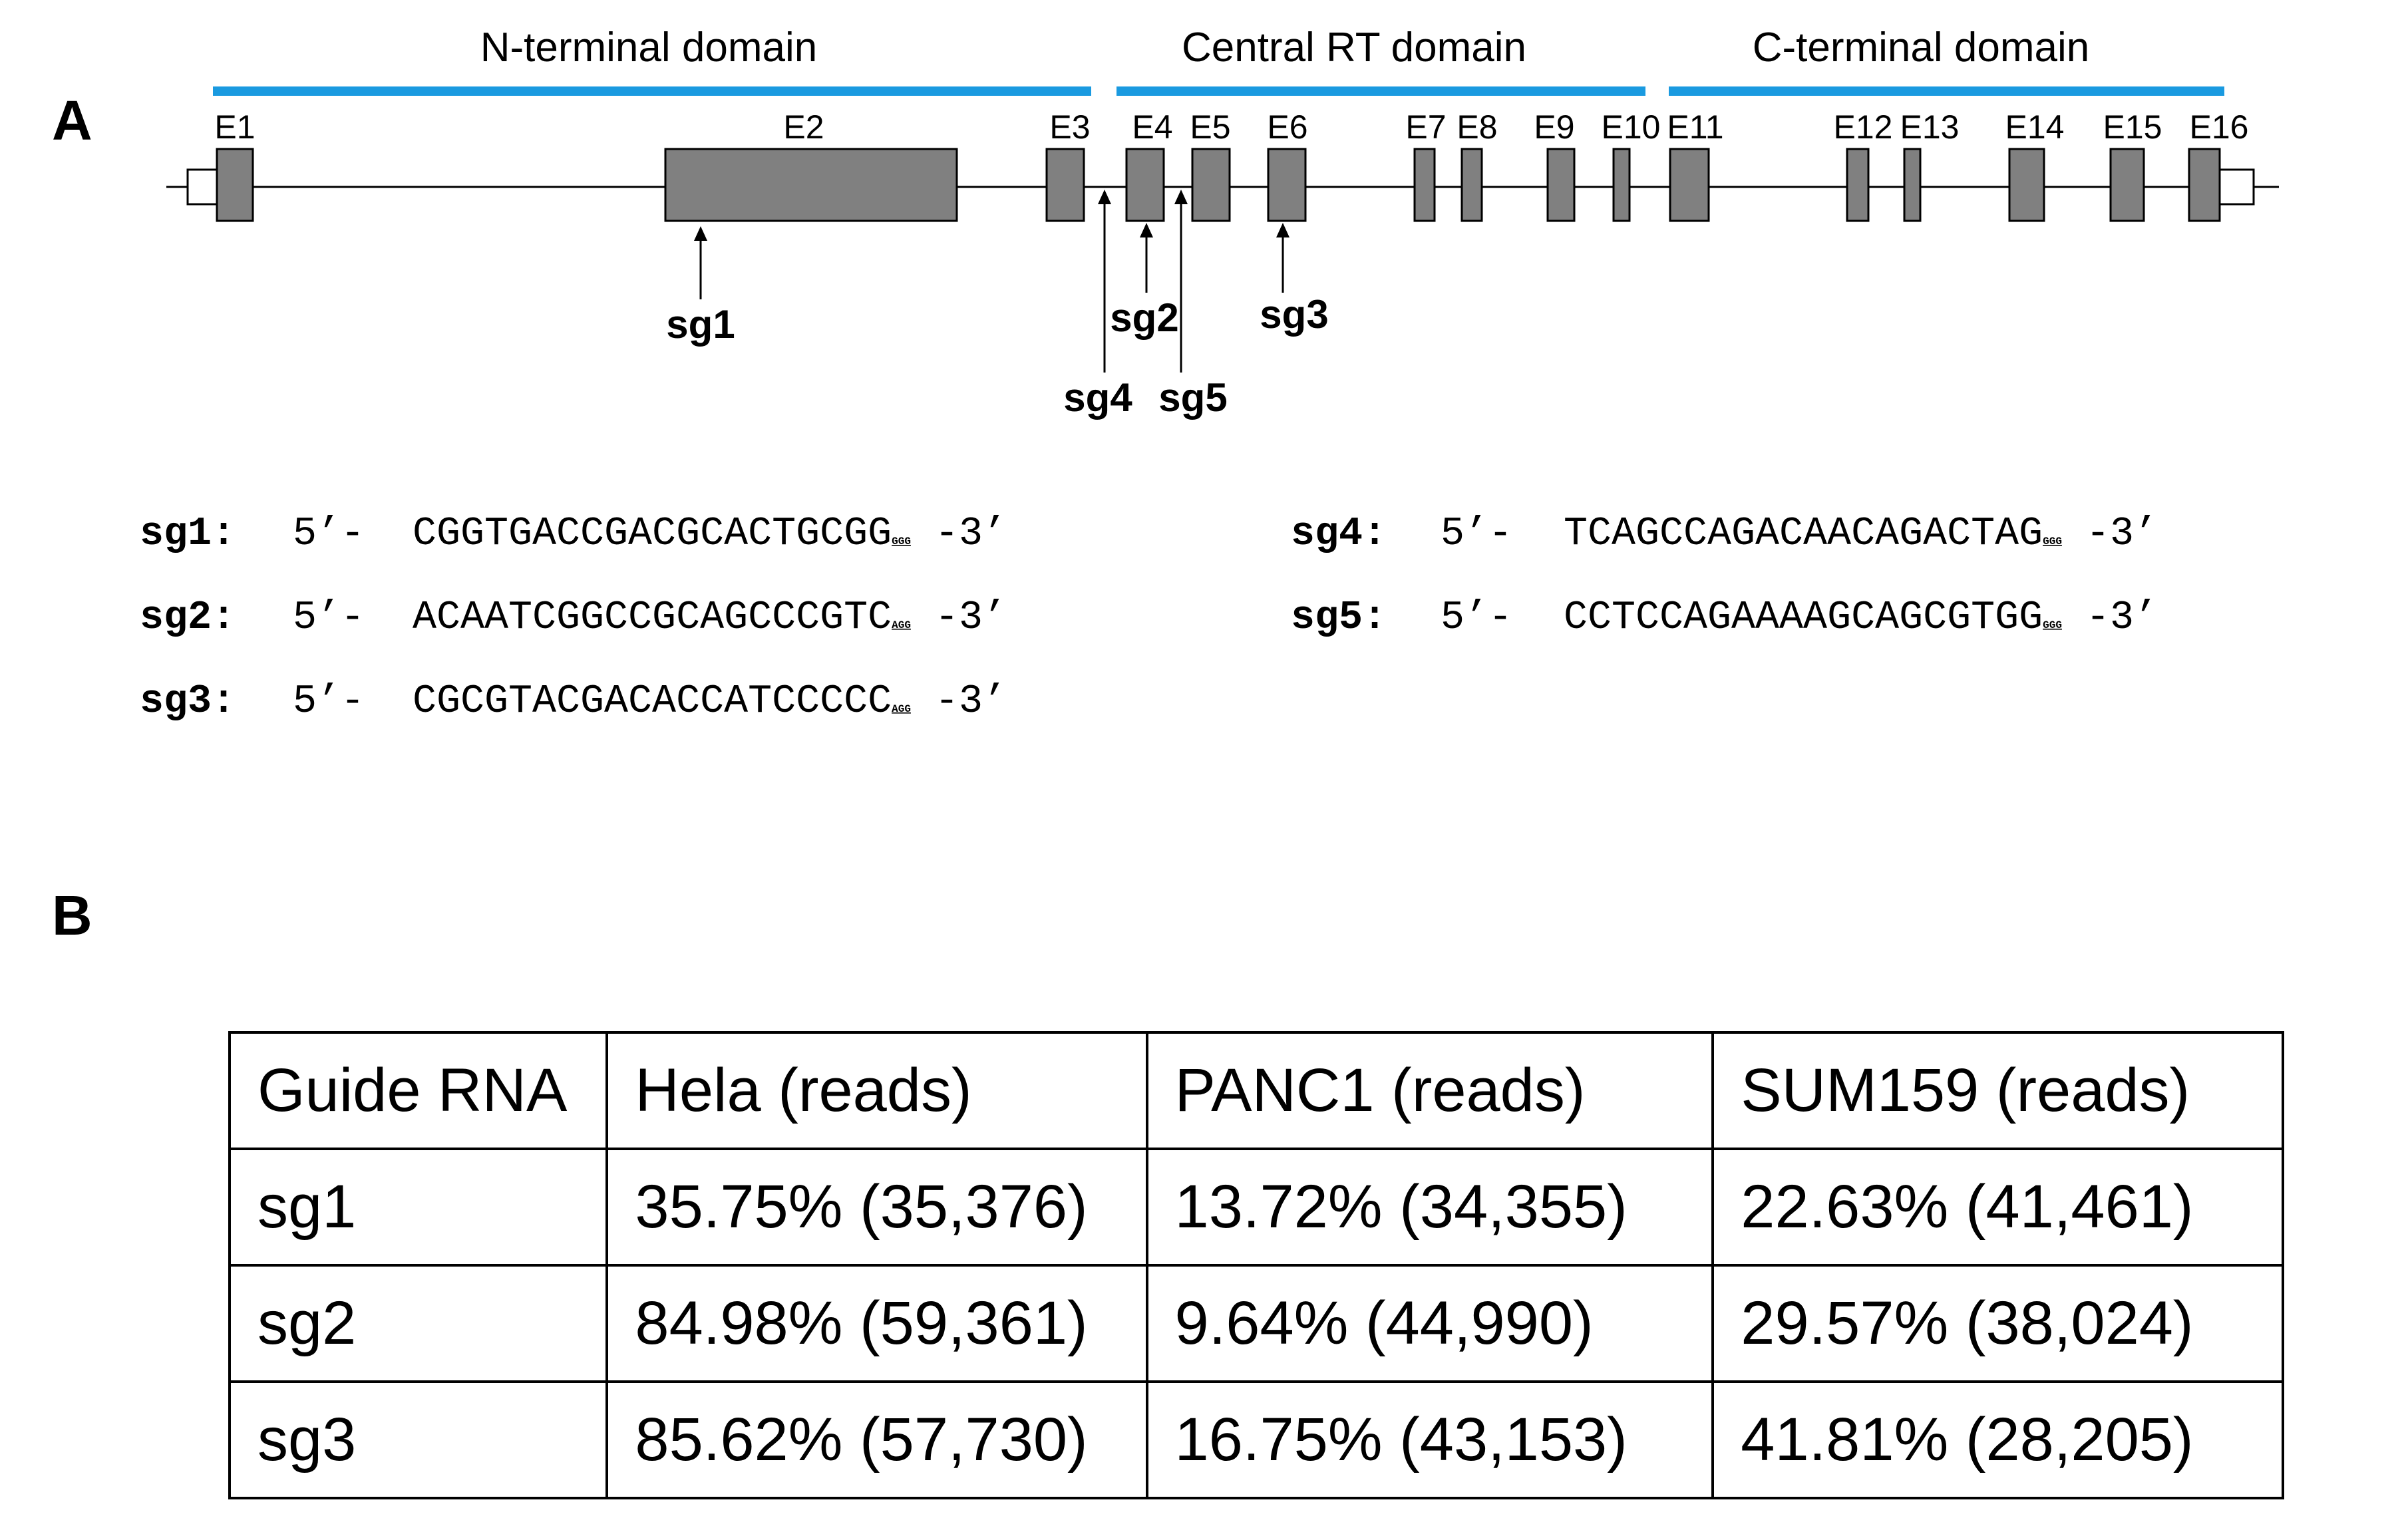 The image size is (2404, 1540). What do you see at coordinates (1211, 185) in the screenshot?
I see `exon-e5` at bounding box center [1211, 185].